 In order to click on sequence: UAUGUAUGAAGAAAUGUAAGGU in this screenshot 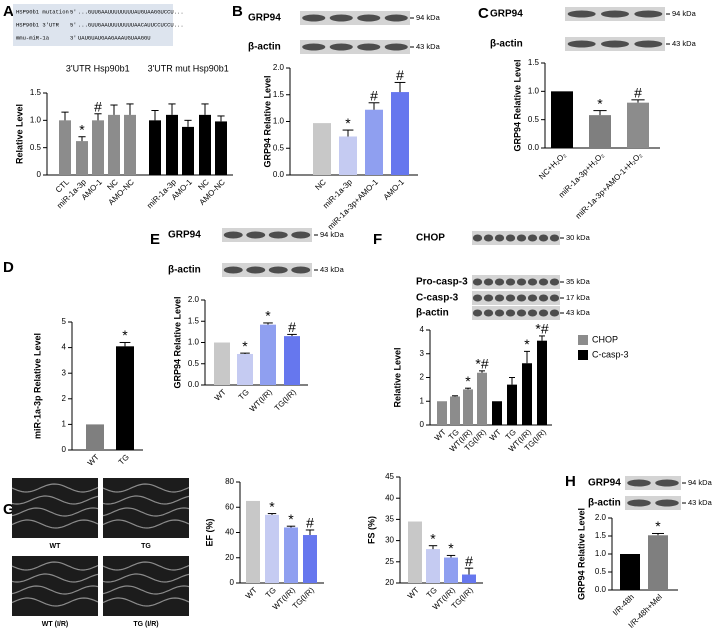, I will do `click(114, 37)`.